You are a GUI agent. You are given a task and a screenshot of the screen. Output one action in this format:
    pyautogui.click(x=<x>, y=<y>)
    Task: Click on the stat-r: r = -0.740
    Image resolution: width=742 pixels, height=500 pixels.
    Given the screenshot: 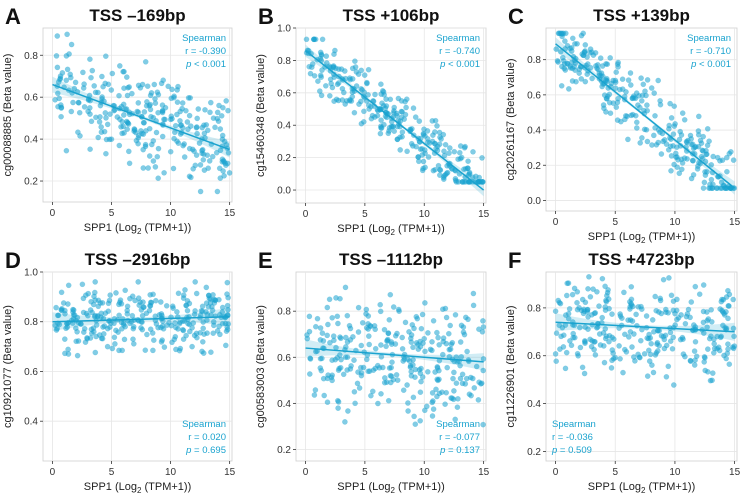 What is the action you would take?
    pyautogui.click(x=459, y=51)
    